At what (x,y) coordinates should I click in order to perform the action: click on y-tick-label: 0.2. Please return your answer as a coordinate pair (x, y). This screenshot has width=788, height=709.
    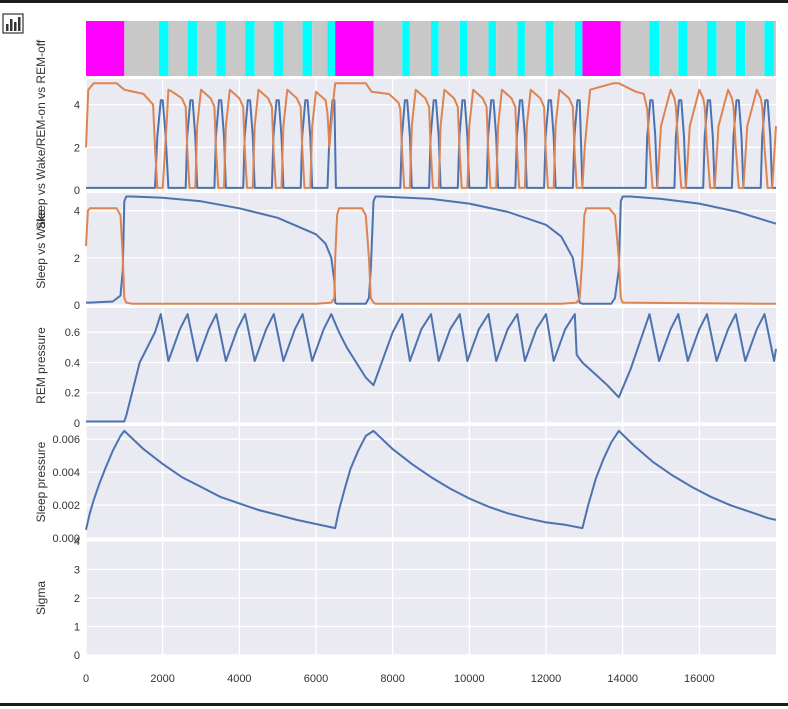
    Looking at the image, I should click on (72, 394).